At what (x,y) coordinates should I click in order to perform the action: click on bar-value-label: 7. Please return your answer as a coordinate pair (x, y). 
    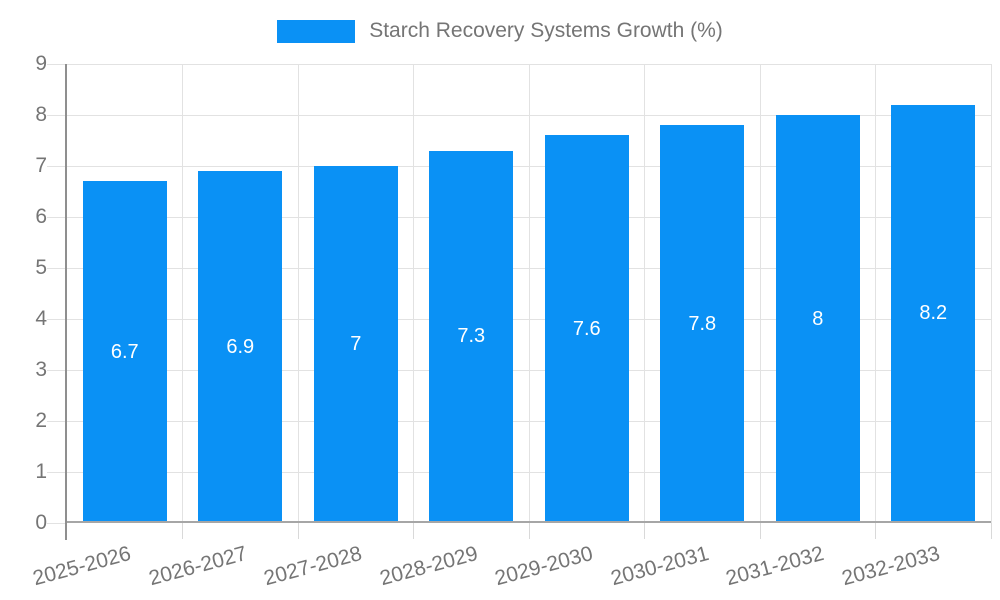
    Looking at the image, I should click on (356, 344).